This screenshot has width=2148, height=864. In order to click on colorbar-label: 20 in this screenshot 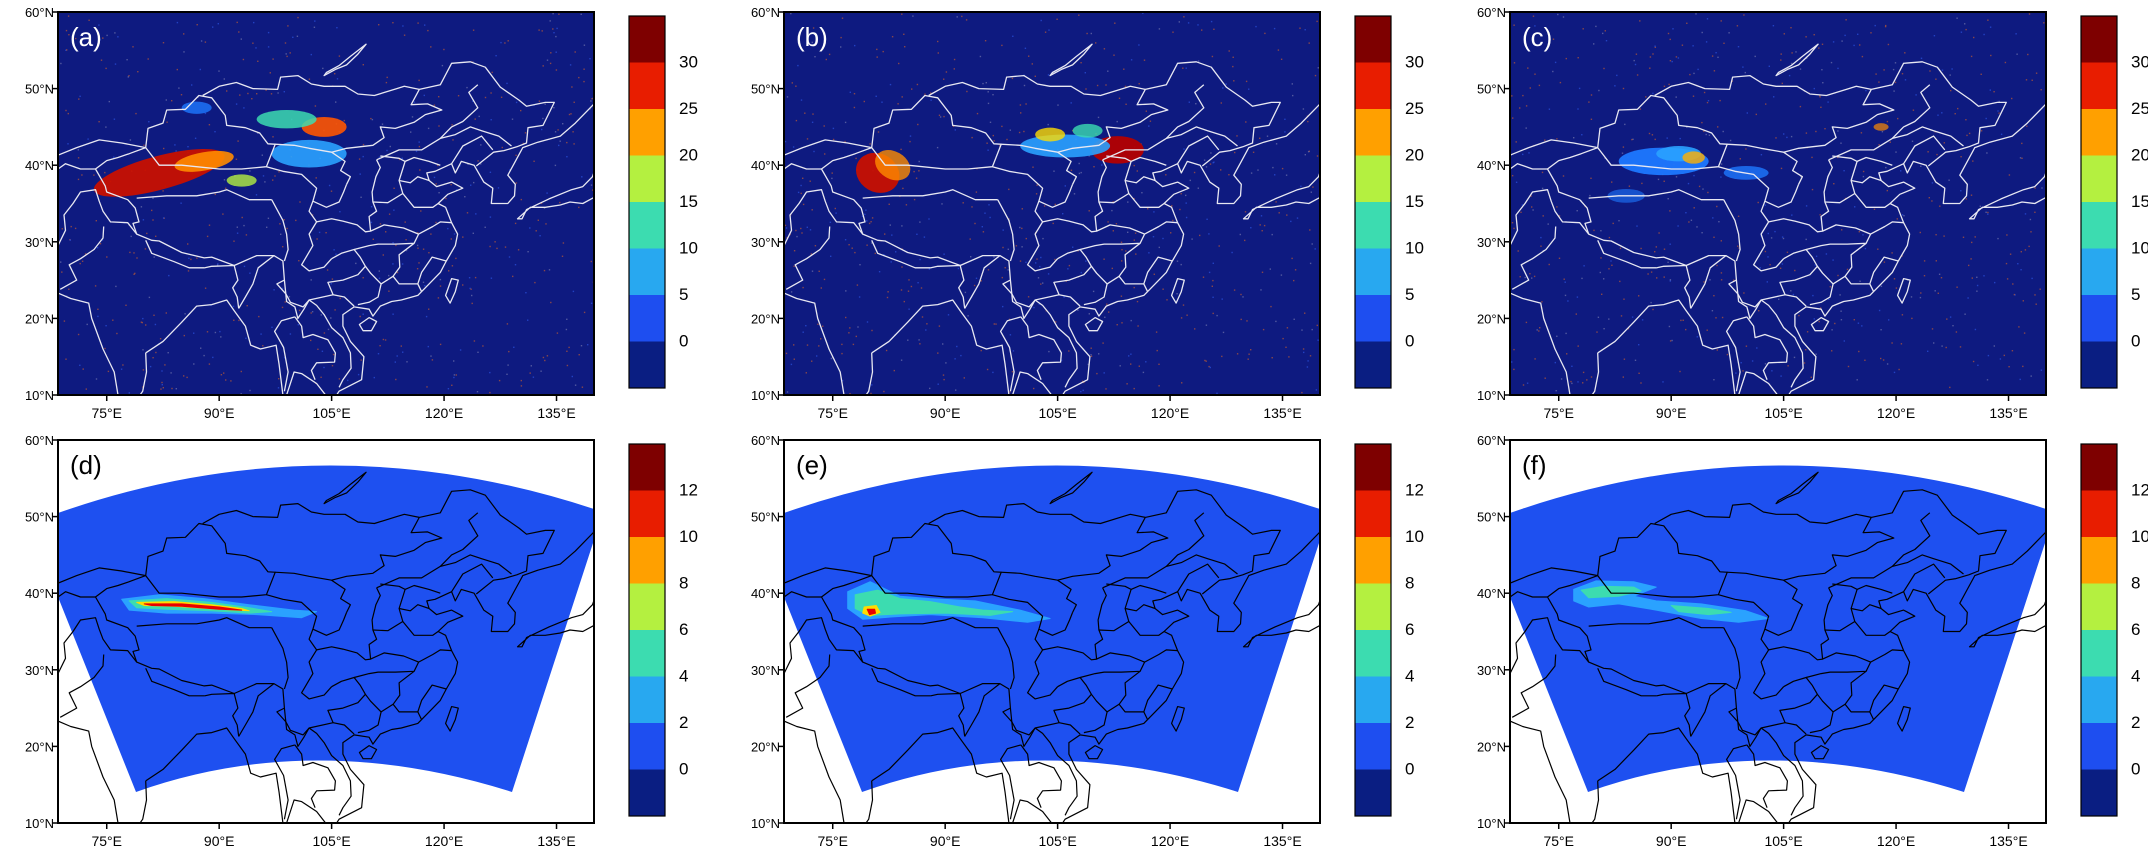, I will do `click(2139, 155)`.